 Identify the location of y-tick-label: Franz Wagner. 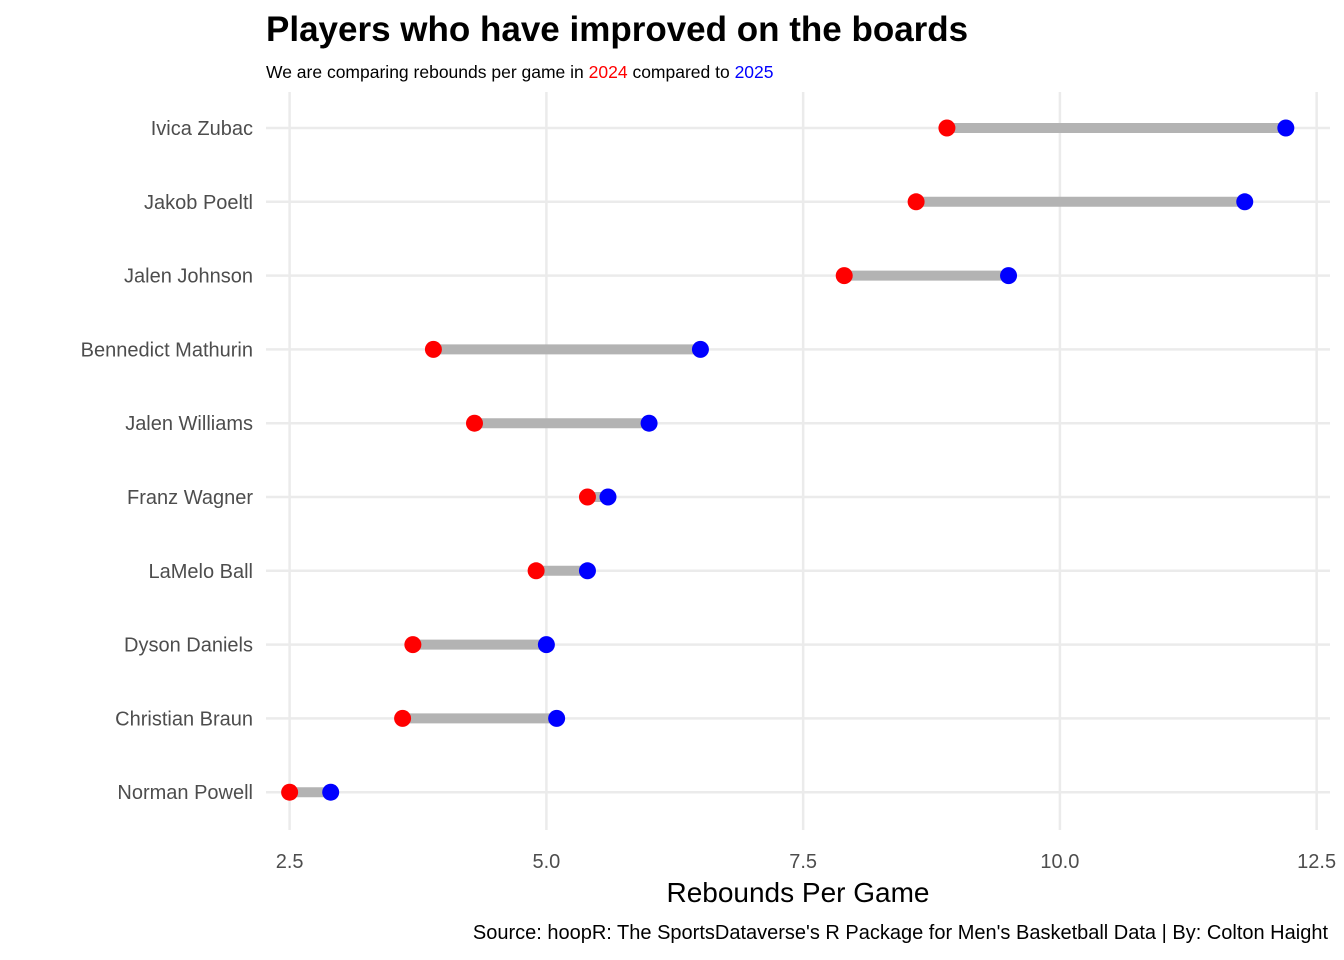
(190, 498).